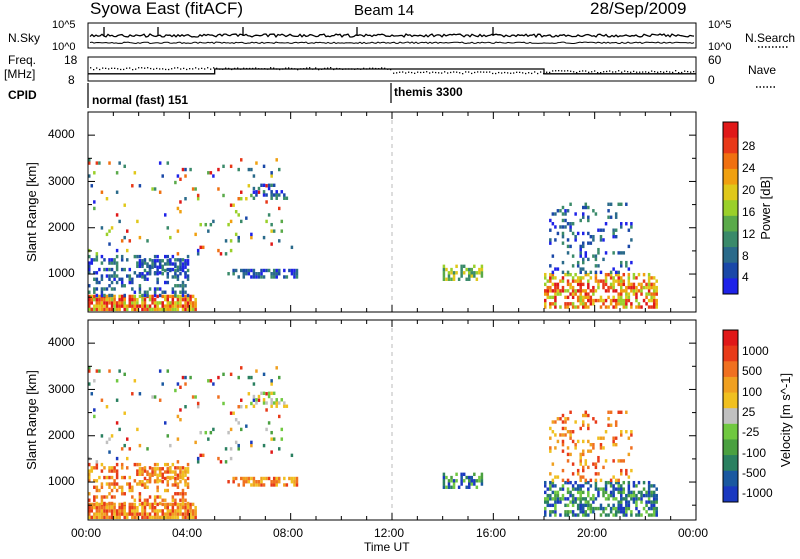 Image resolution: width=800 pixels, height=559 pixels. Describe the element at coordinates (31, 420) in the screenshot. I see `velocity-ylabel: Slant Range [km]` at that location.